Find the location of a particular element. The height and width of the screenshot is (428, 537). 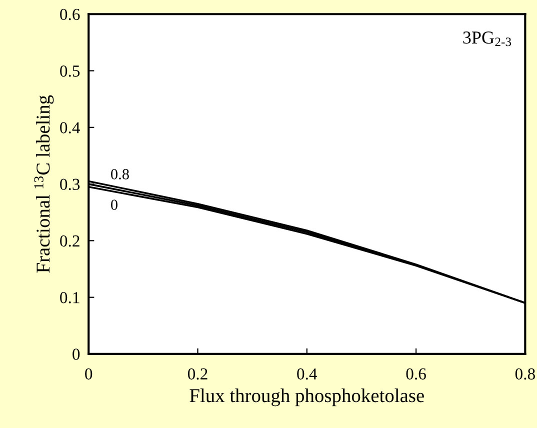

y-tick-label: 0.1 is located at coordinates (70, 298).